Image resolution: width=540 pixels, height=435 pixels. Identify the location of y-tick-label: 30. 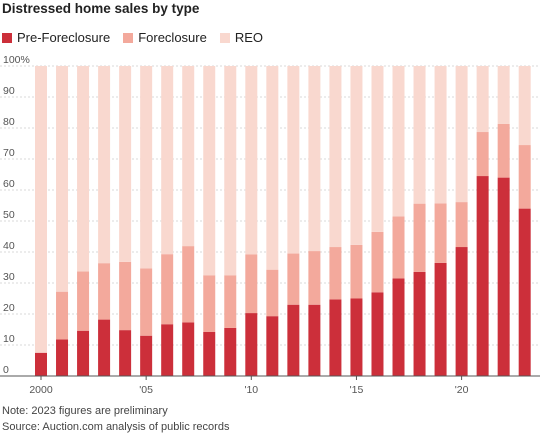
(9, 277).